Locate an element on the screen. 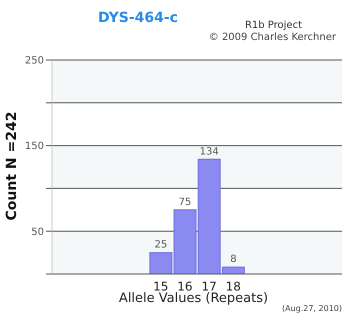 The image size is (350, 320). data-label: 75 is located at coordinates (185, 202).